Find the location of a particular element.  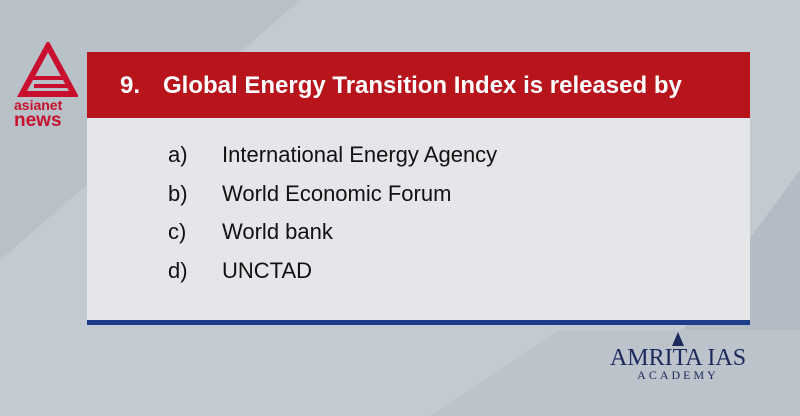

option-letter: b) is located at coordinates (178, 193).